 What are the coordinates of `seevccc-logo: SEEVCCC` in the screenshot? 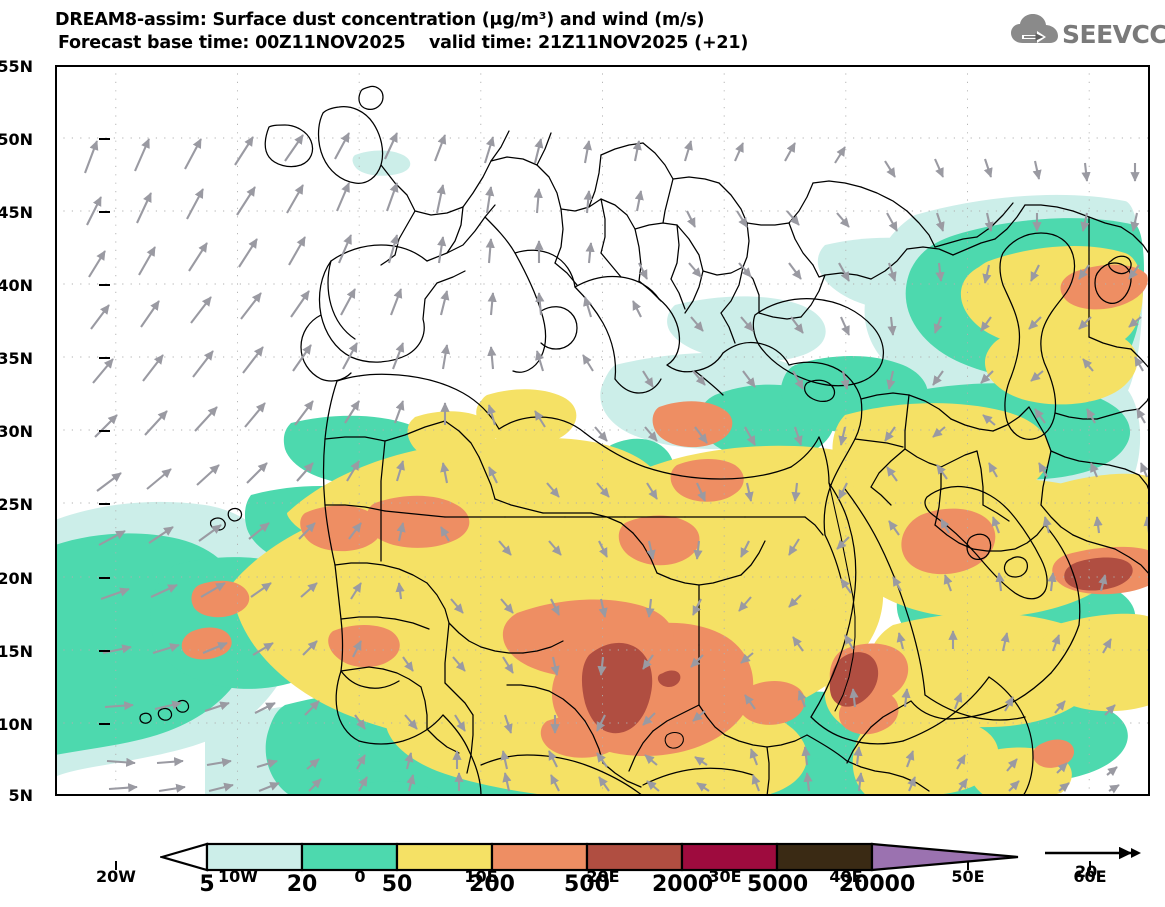 It's located at (1087, 33).